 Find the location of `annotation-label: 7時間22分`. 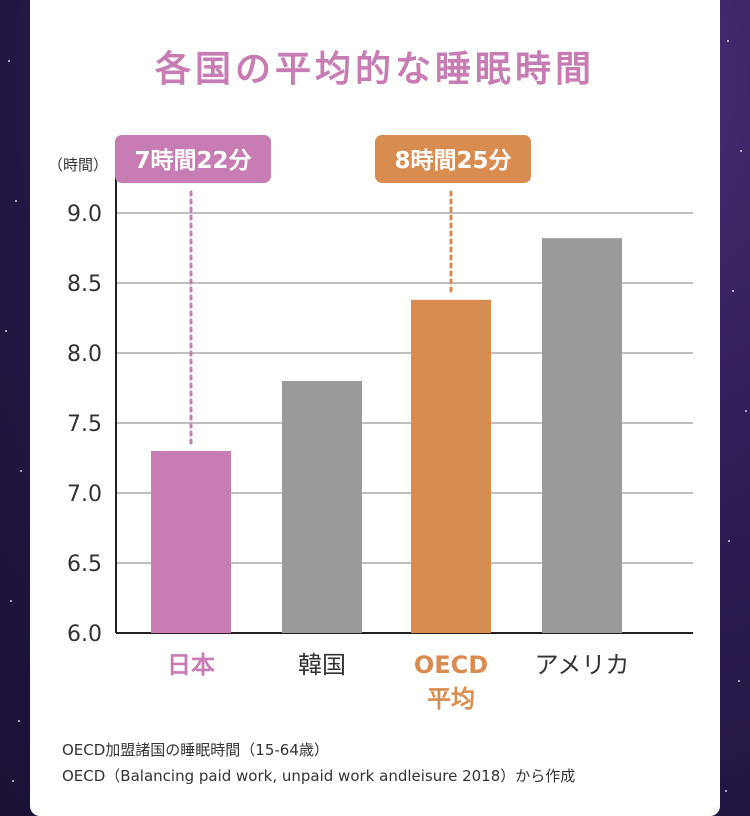

annotation-label: 7時間22分 is located at coordinates (192, 161).